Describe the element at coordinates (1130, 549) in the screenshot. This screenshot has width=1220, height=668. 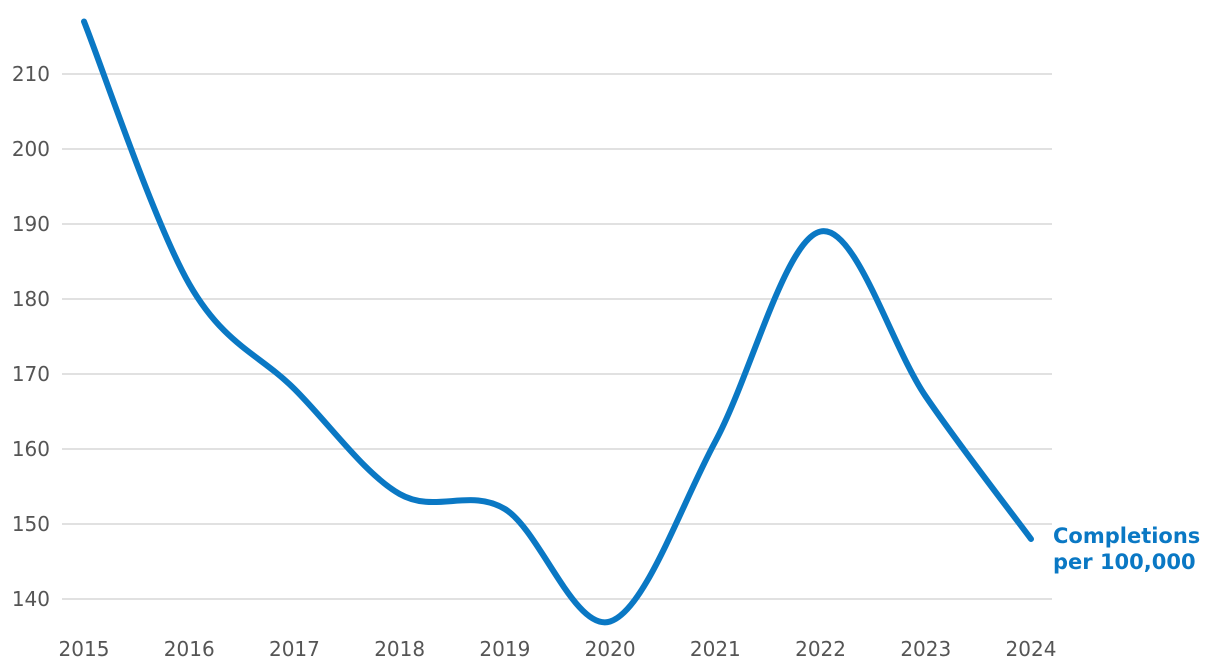
I see `series-label: Completions per 100,000` at that location.